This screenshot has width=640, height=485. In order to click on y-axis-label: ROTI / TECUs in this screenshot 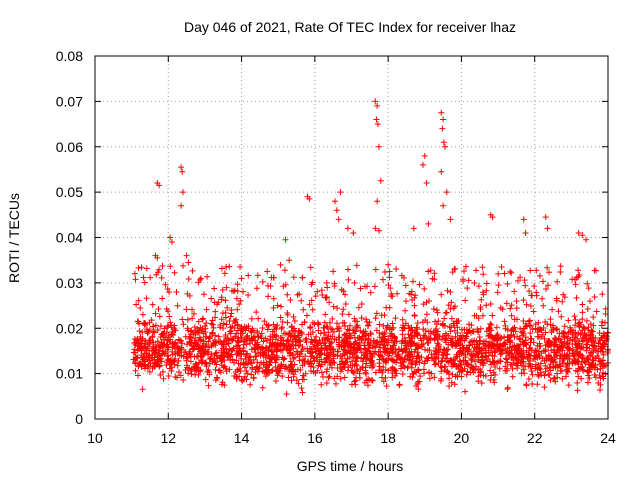, I will do `click(14, 238)`.